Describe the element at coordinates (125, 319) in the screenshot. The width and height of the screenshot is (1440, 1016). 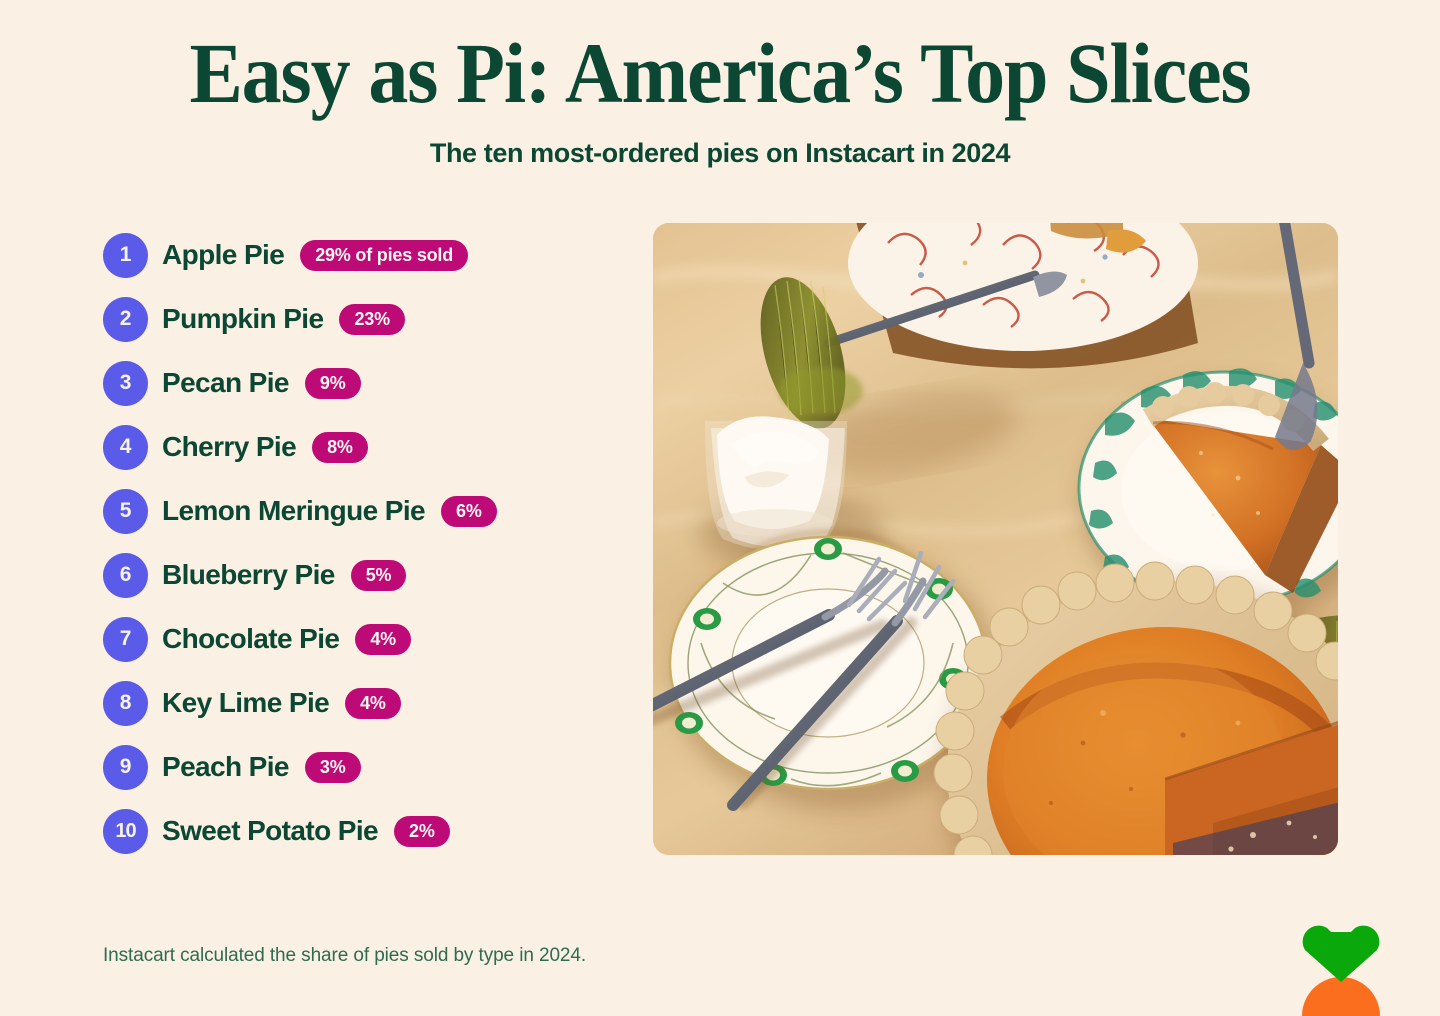
I see `rank-number-badge: 2` at that location.